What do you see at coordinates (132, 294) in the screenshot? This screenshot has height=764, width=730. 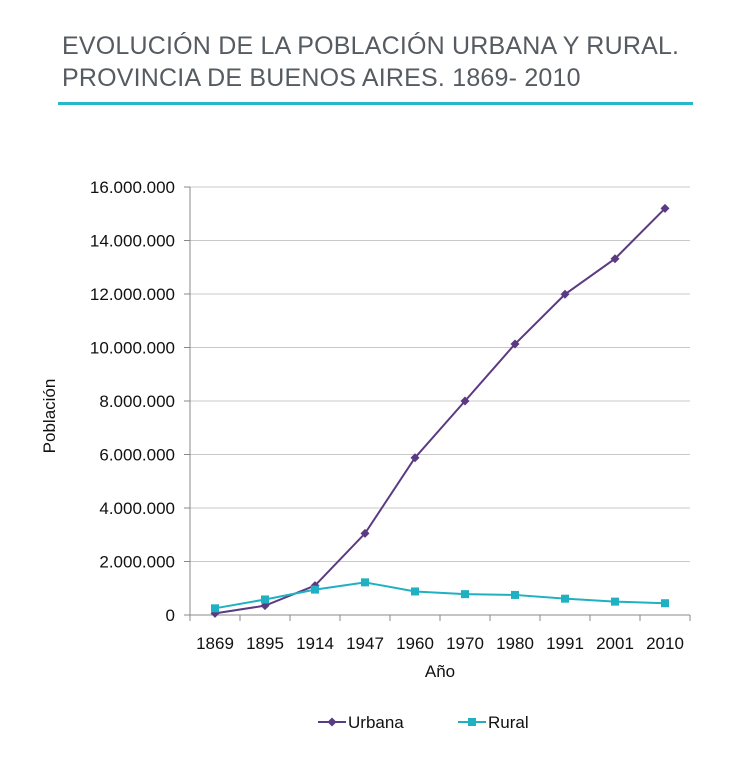 I see `y-tick-label: 12.000.000` at bounding box center [132, 294].